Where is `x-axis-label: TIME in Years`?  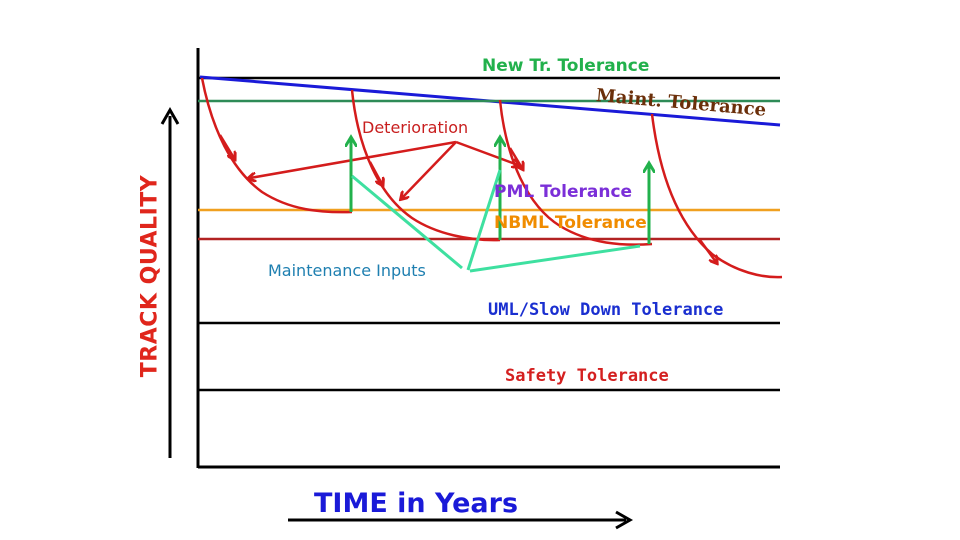
x-axis-label: TIME in Years is located at coordinates (416, 503).